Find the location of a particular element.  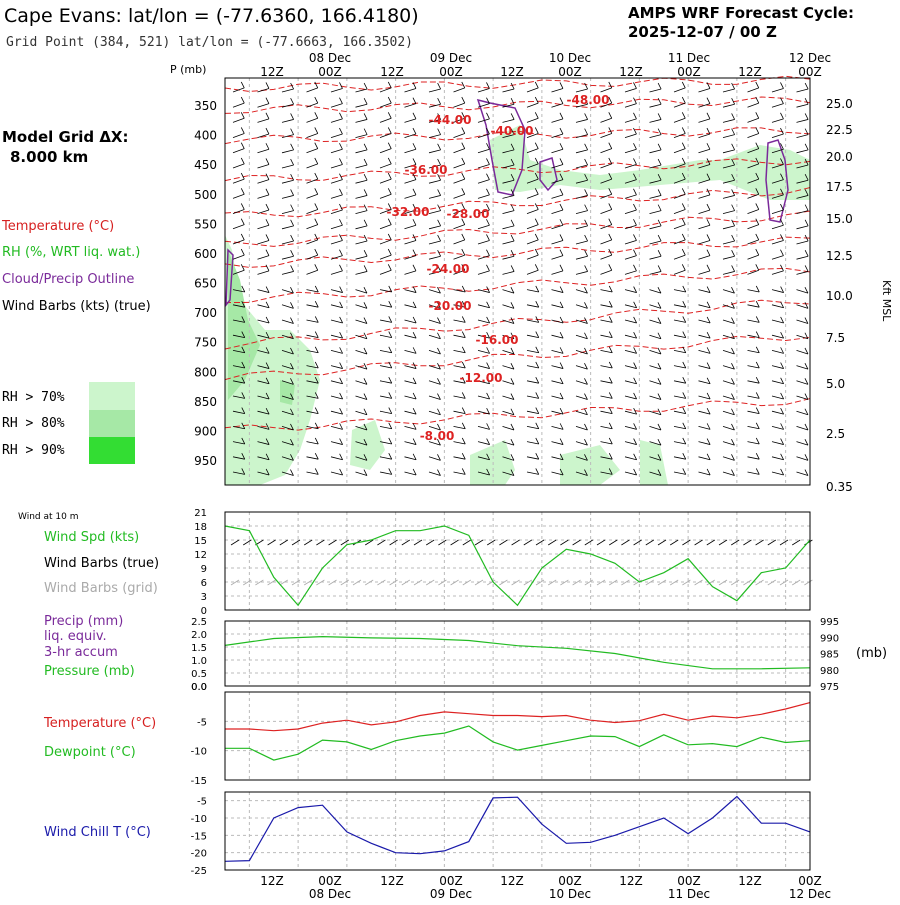

temperature-label: Temperature (°C) is located at coordinates (99, 723).